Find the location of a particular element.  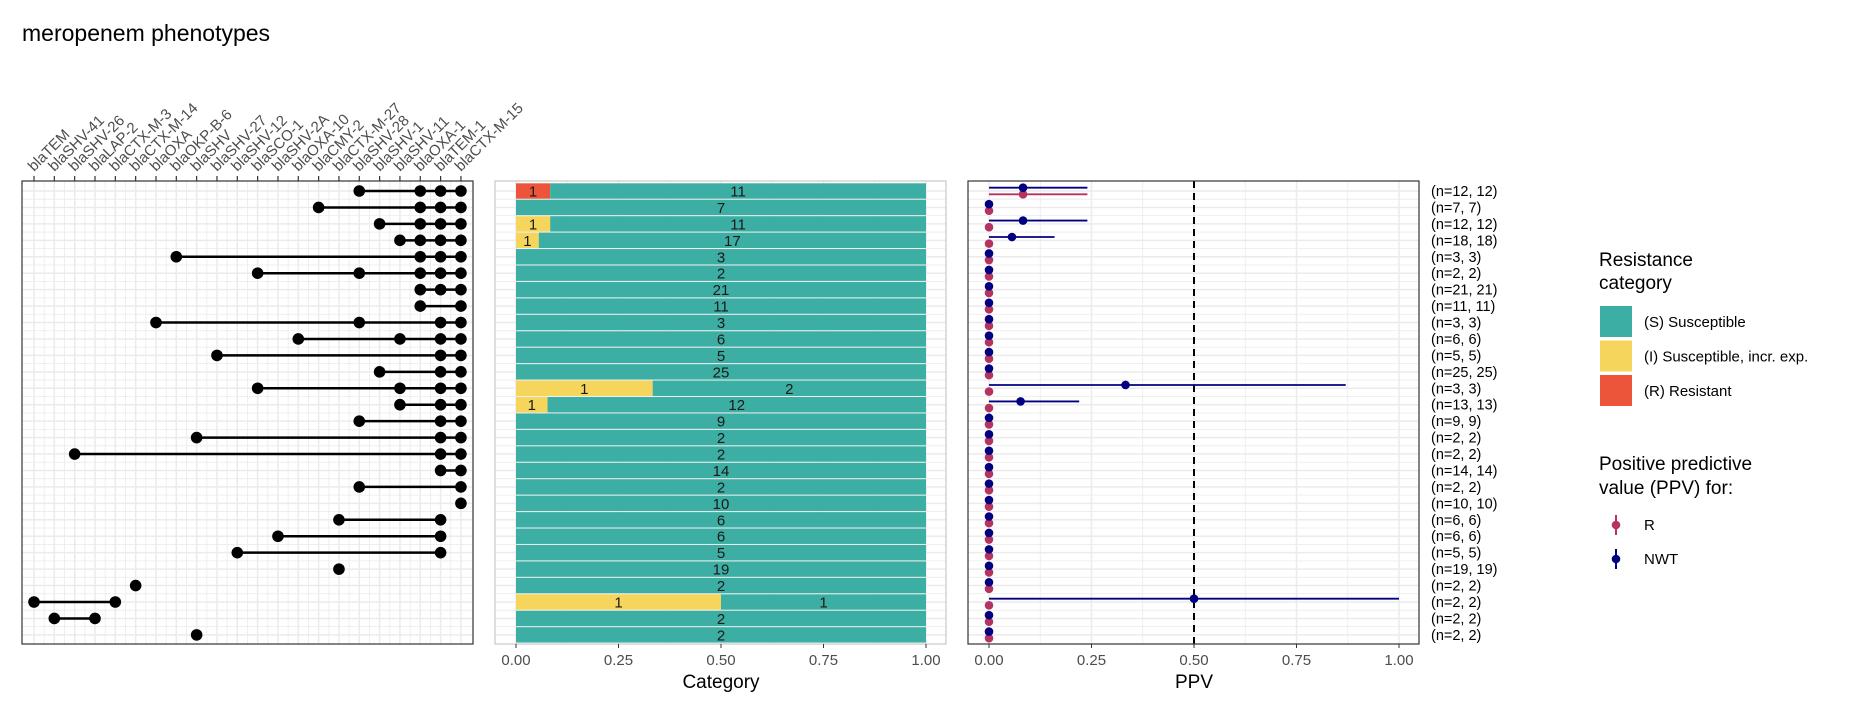

bar-count-label: 12 is located at coordinates (736, 405).